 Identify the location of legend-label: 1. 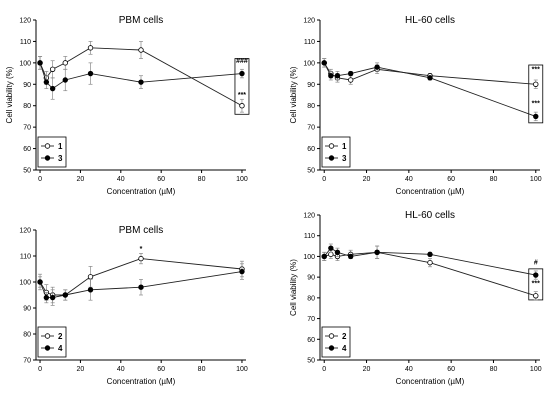
(60, 146).